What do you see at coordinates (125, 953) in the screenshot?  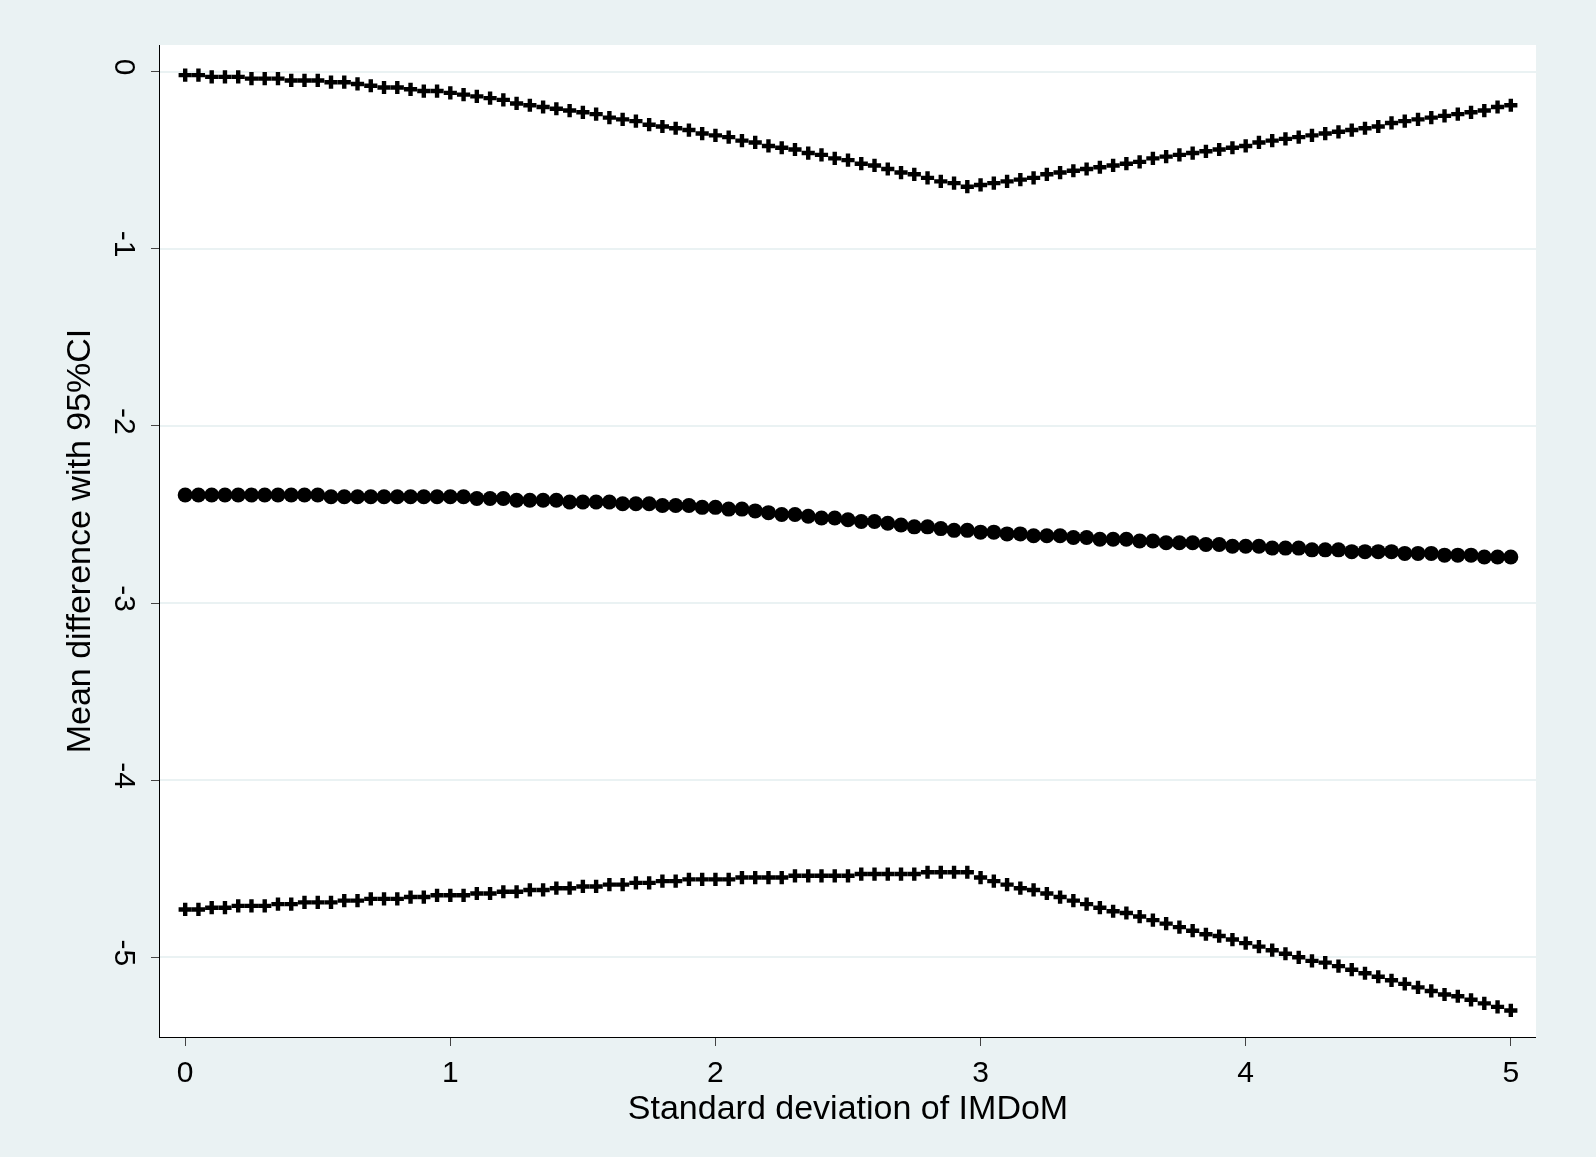 I see `y-tick-label: -5` at bounding box center [125, 953].